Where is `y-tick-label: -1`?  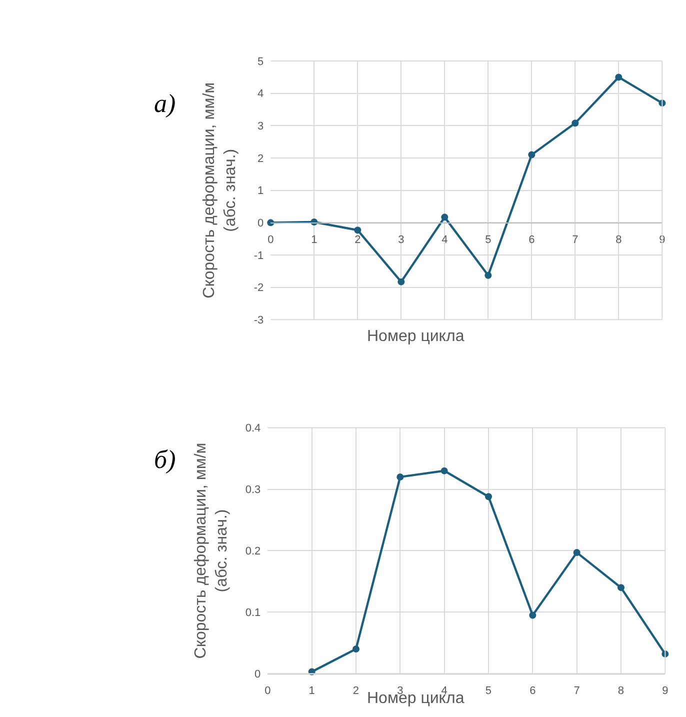 y-tick-label: -1 is located at coordinates (259, 256).